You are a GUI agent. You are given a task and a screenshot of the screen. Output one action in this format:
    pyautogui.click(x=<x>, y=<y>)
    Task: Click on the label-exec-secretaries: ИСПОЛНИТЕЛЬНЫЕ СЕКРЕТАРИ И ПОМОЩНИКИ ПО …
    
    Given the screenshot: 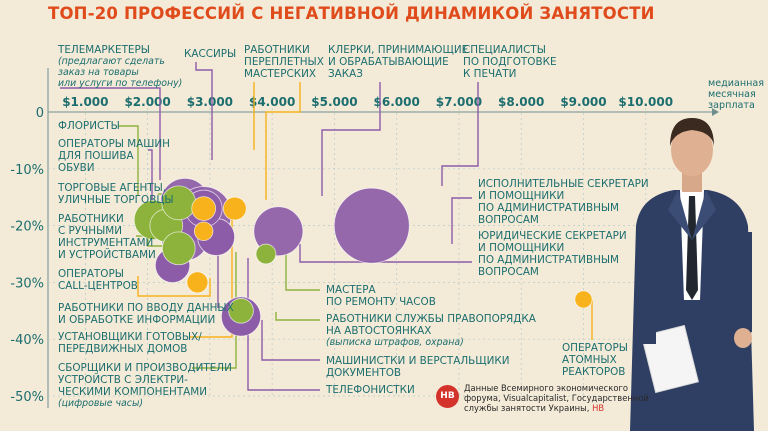 What is the action you would take?
    pyautogui.click(x=563, y=202)
    